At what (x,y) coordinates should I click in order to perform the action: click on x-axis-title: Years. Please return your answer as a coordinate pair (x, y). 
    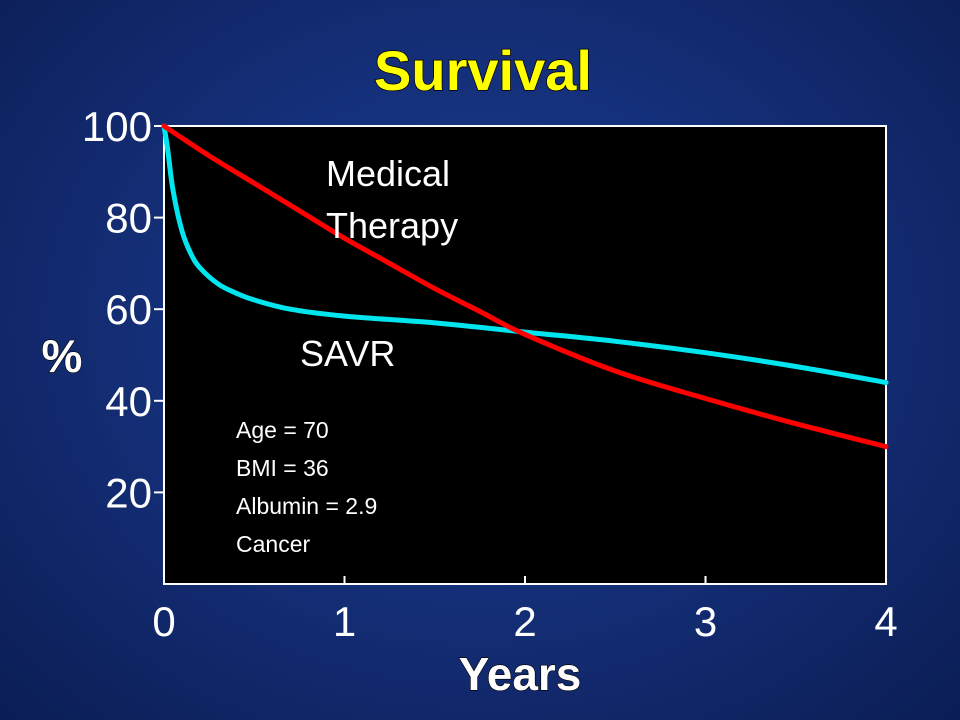
    Looking at the image, I should click on (520, 674).